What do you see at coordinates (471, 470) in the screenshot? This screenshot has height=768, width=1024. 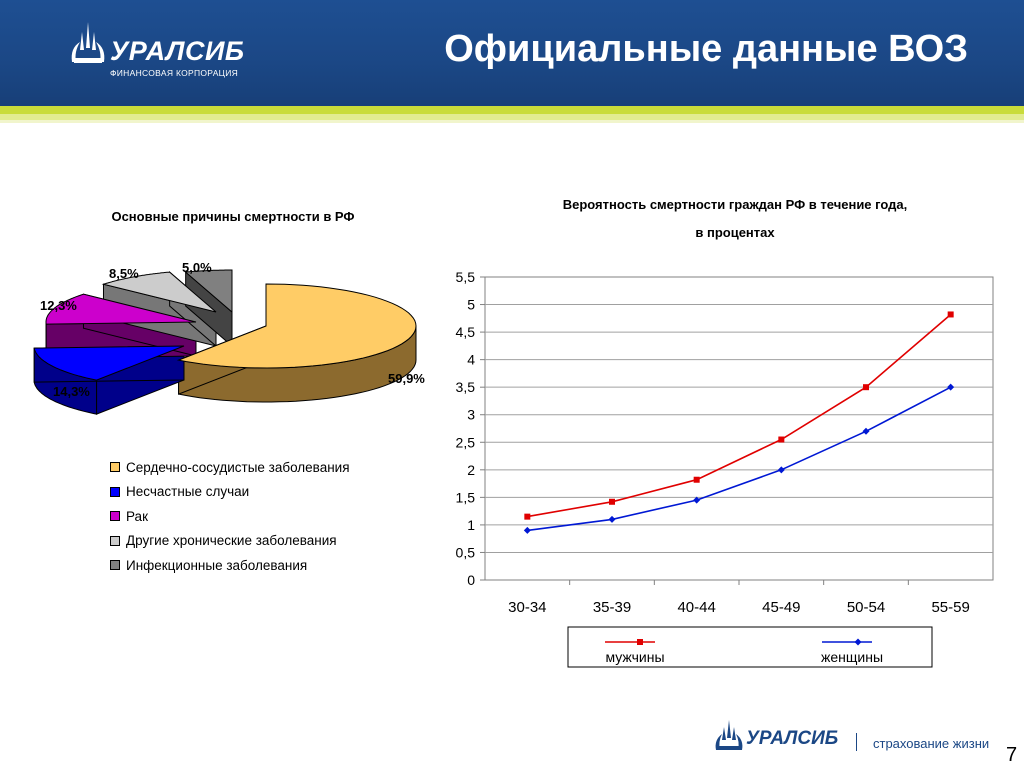 I see `y-tick-label: 2` at bounding box center [471, 470].